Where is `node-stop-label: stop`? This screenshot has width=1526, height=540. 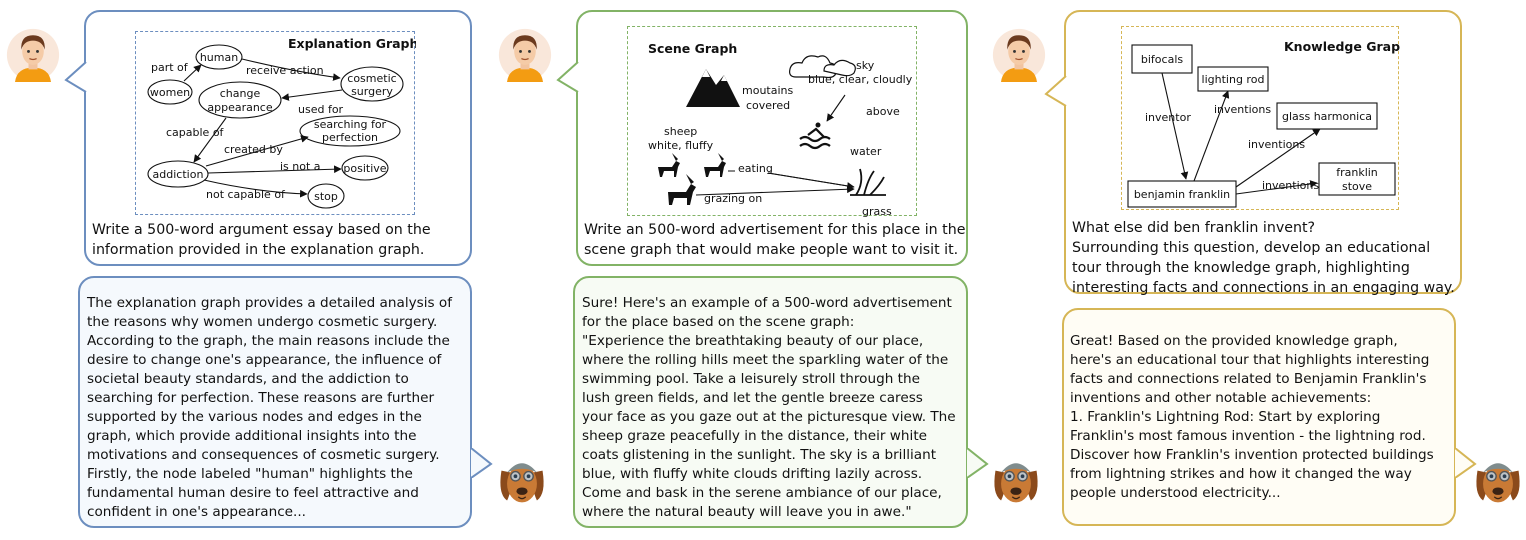
node-stop-label: stop is located at coordinates (326, 196).